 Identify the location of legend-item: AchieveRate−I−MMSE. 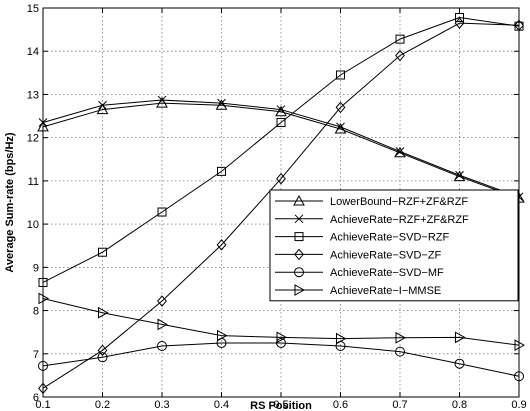
(358, 290).